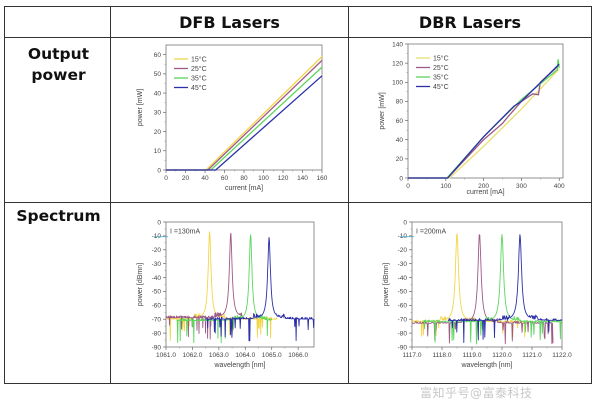  What do you see at coordinates (298, 355) in the screenshot?
I see `x-tick-label: 1066.0` at bounding box center [298, 355].